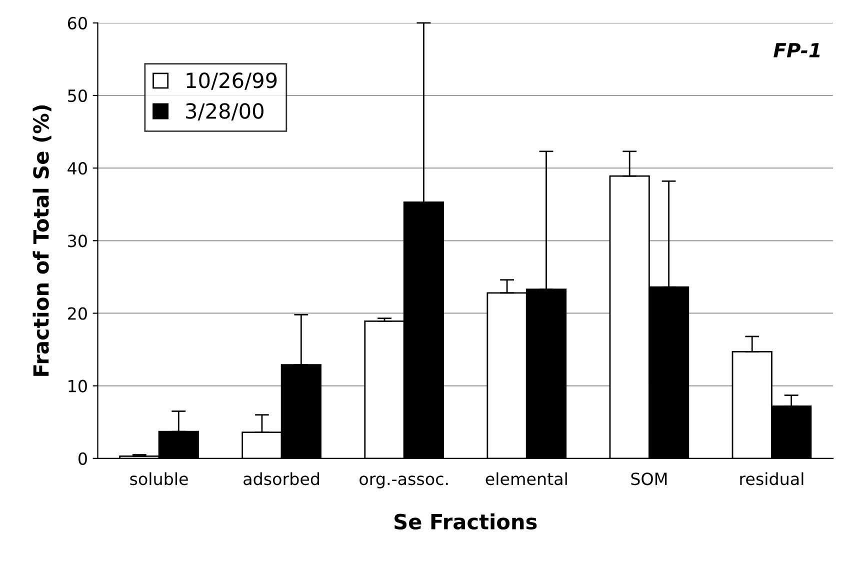 Image resolution: width=850 pixels, height=573 pixels. I want to click on y-tick-label: 20, so click(77, 313).